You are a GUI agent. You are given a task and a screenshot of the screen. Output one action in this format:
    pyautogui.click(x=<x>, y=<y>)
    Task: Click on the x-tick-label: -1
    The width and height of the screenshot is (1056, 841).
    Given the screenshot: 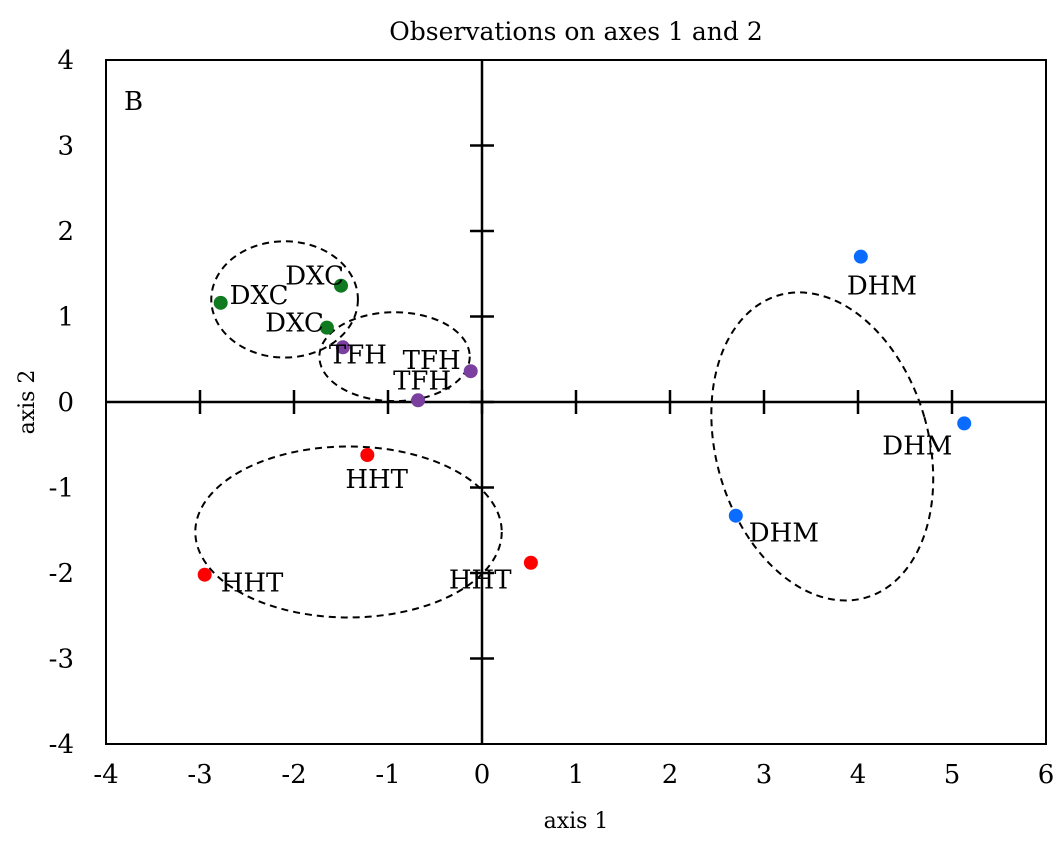 What is the action you would take?
    pyautogui.click(x=387, y=775)
    